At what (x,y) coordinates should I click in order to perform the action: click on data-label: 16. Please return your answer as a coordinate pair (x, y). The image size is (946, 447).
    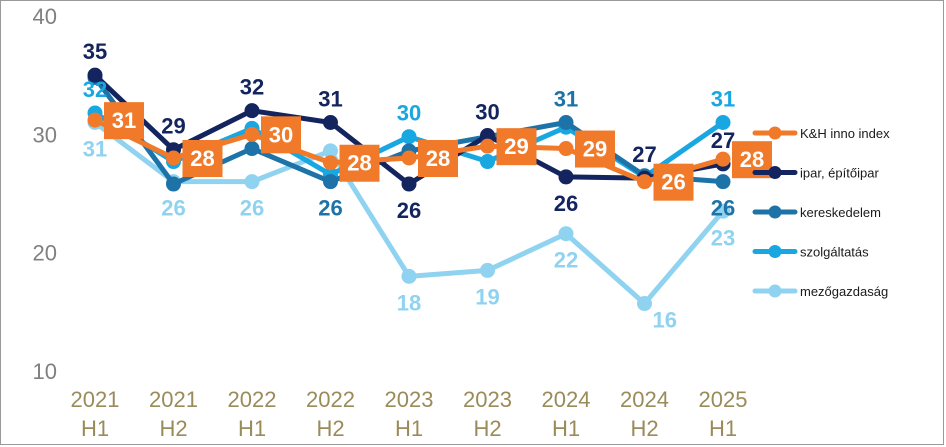
    Looking at the image, I should click on (665, 320).